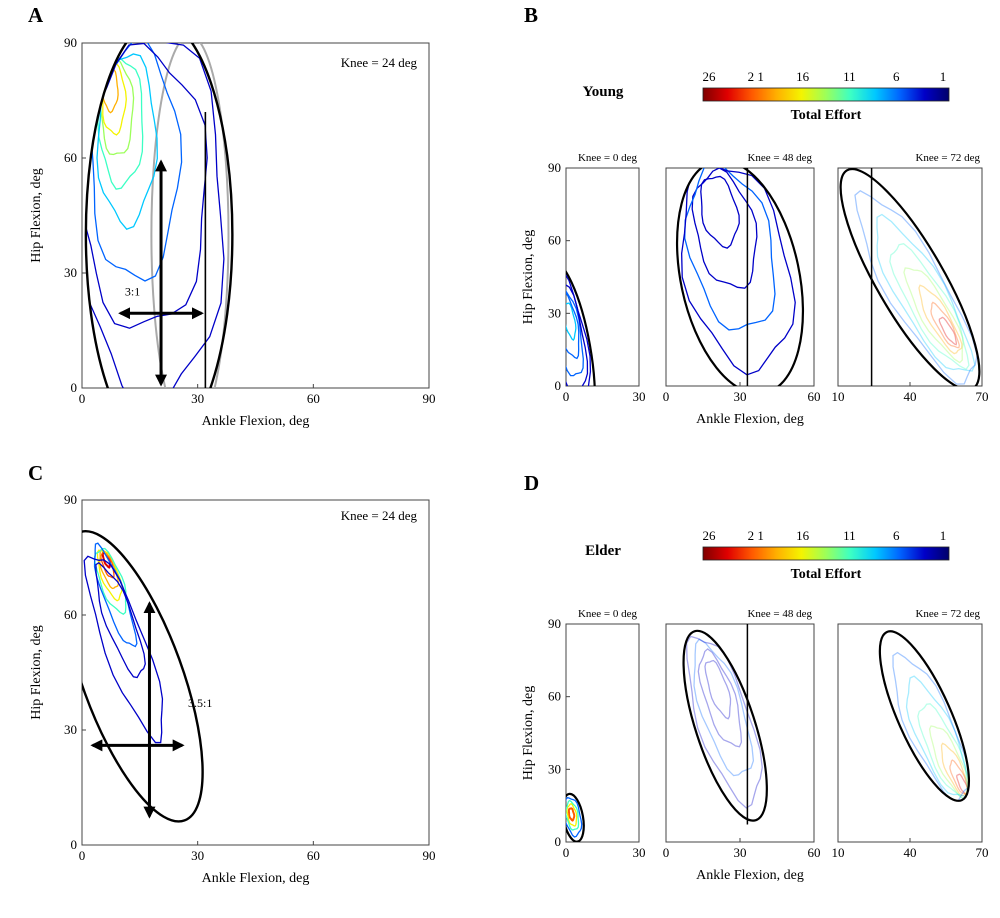 The width and height of the screenshot is (1000, 918). Describe the element at coordinates (531, 15) in the screenshot. I see `panel-letter-b: B` at that location.